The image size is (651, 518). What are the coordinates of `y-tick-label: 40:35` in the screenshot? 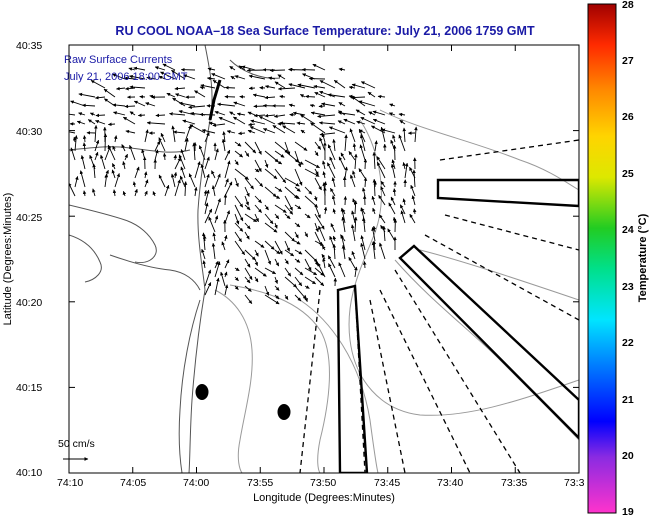 It's located at (29, 46).